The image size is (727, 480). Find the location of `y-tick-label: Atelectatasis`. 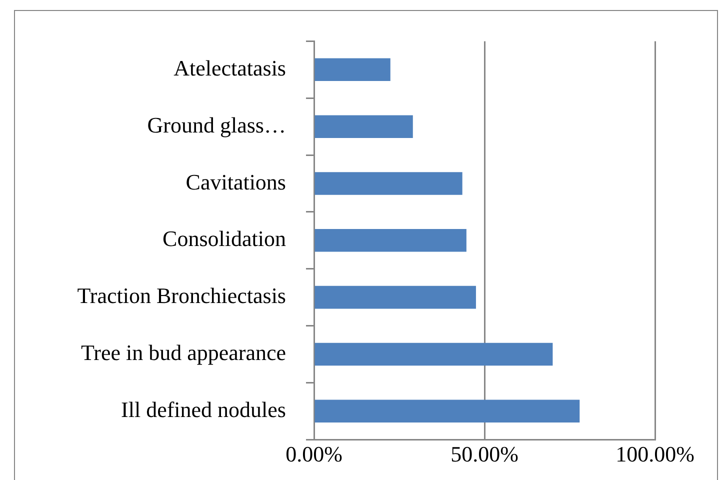

y-tick-label: Atelectatasis is located at coordinates (230, 67).